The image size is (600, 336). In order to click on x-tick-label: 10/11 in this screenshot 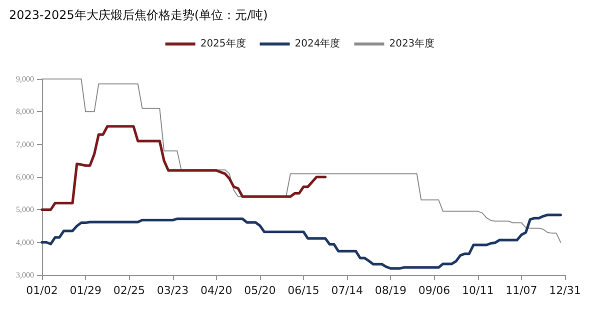, I will do `click(478, 290)`.